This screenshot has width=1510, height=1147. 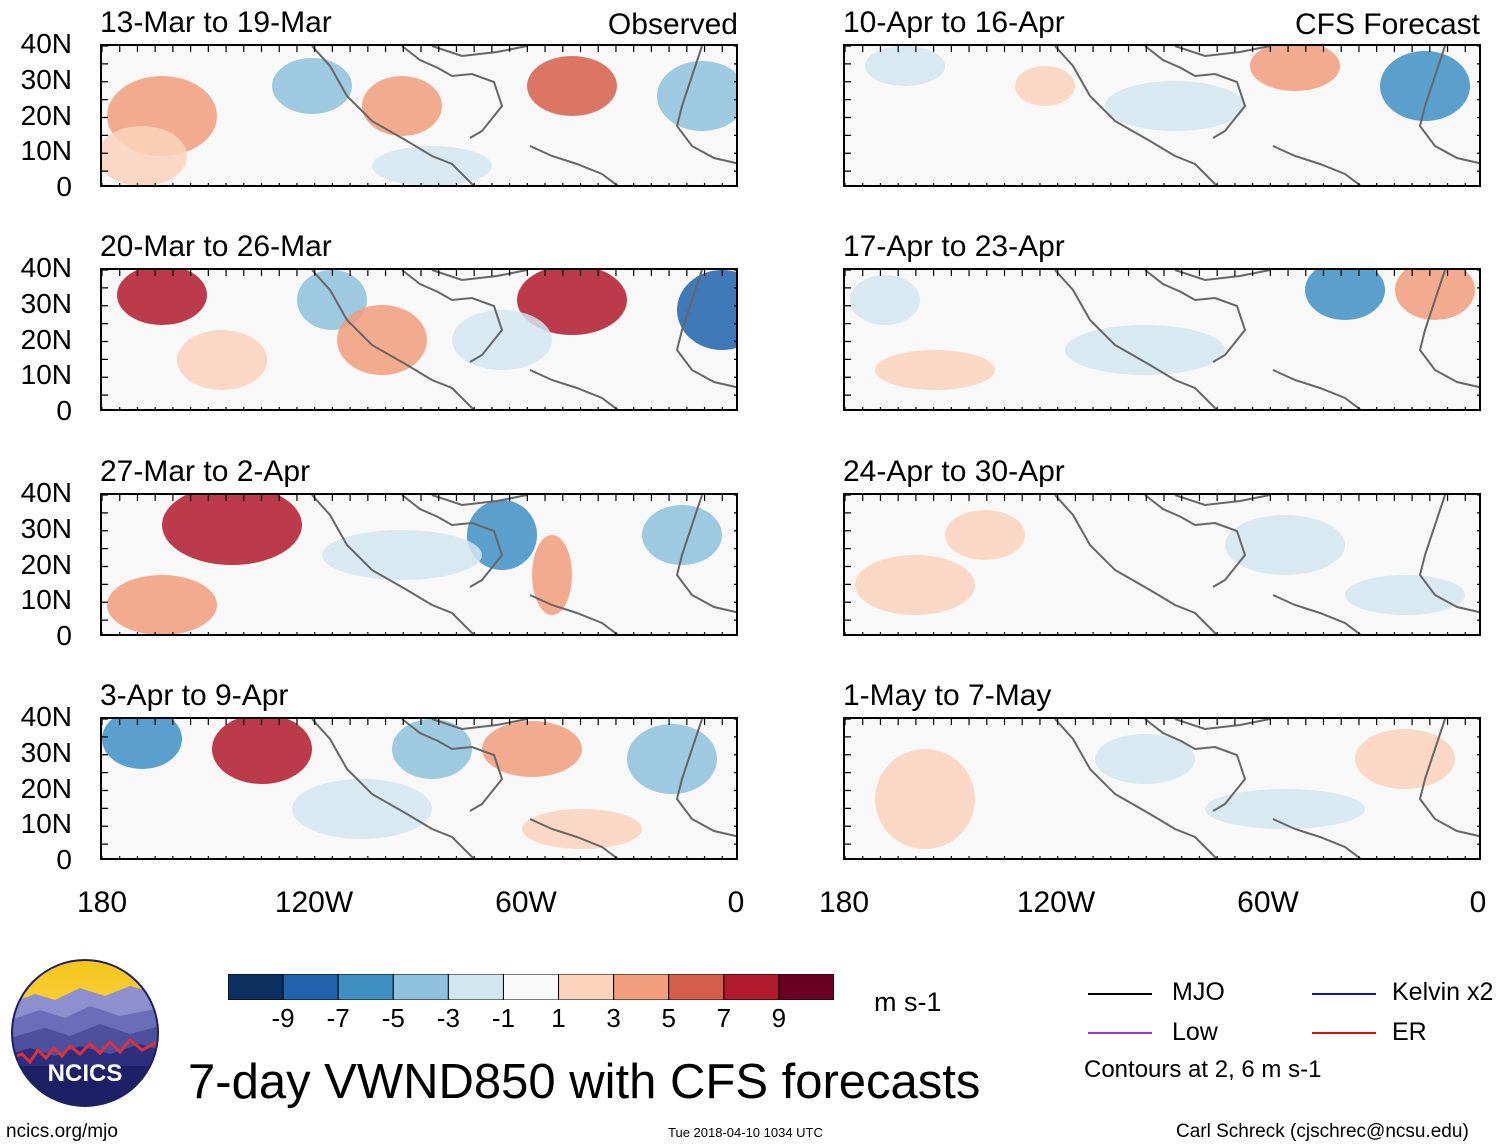 I want to click on main-title: 7-day VWND850 with CFS forecasts, so click(x=584, y=1082).